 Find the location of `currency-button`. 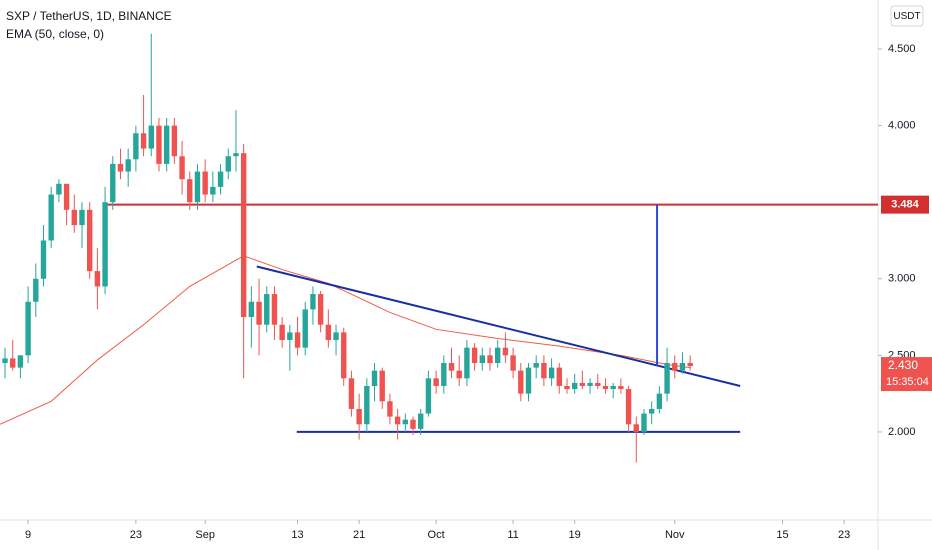

currency-button is located at coordinates (907, 16).